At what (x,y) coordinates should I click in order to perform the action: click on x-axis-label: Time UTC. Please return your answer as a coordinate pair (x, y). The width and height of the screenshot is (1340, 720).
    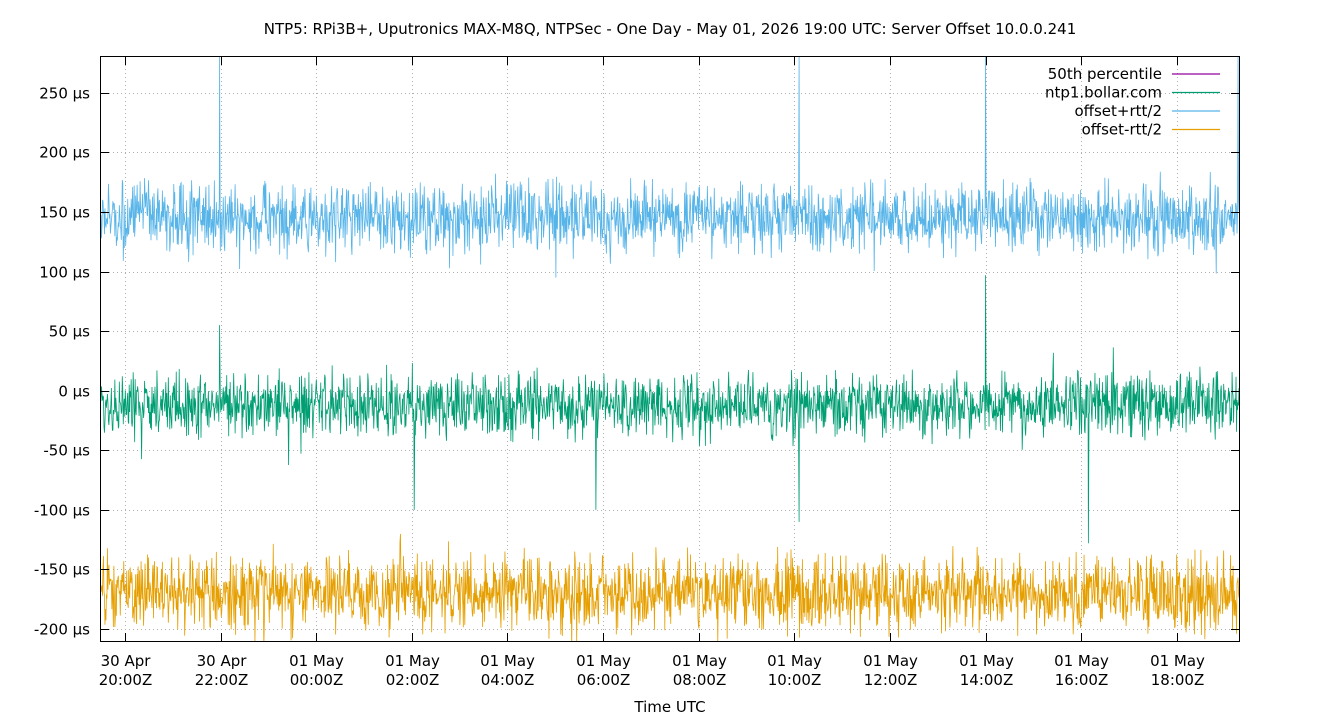
    Looking at the image, I should click on (669, 707).